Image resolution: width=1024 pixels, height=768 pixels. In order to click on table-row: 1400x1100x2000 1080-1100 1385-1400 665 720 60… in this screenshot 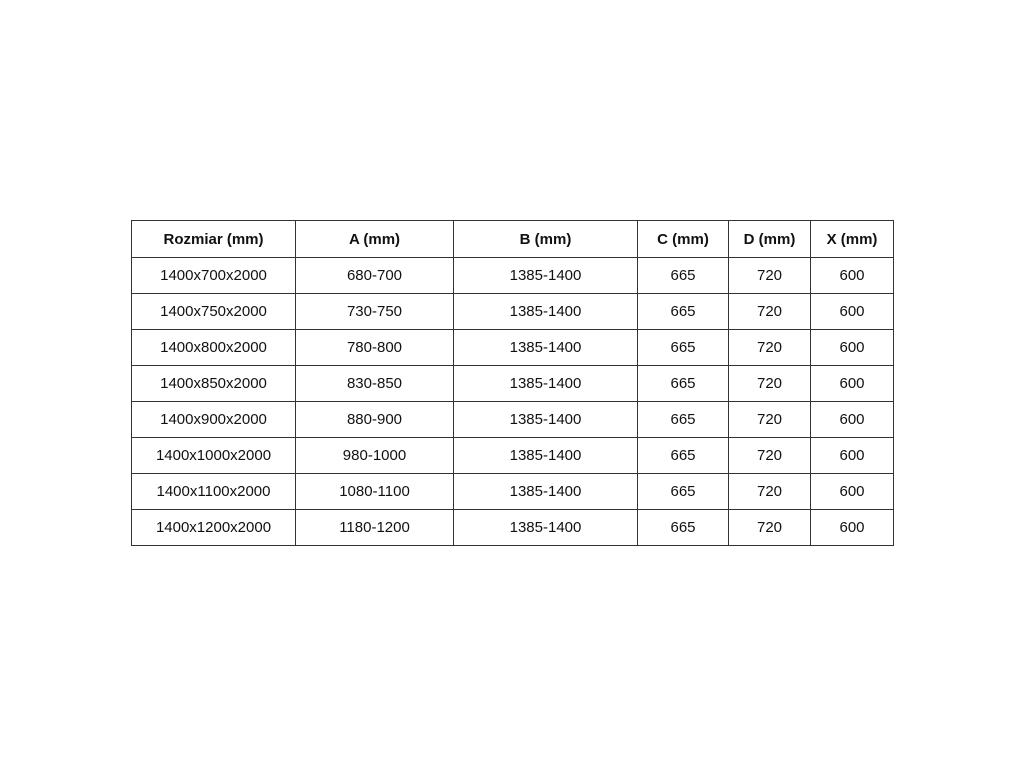, I will do `click(512, 491)`.